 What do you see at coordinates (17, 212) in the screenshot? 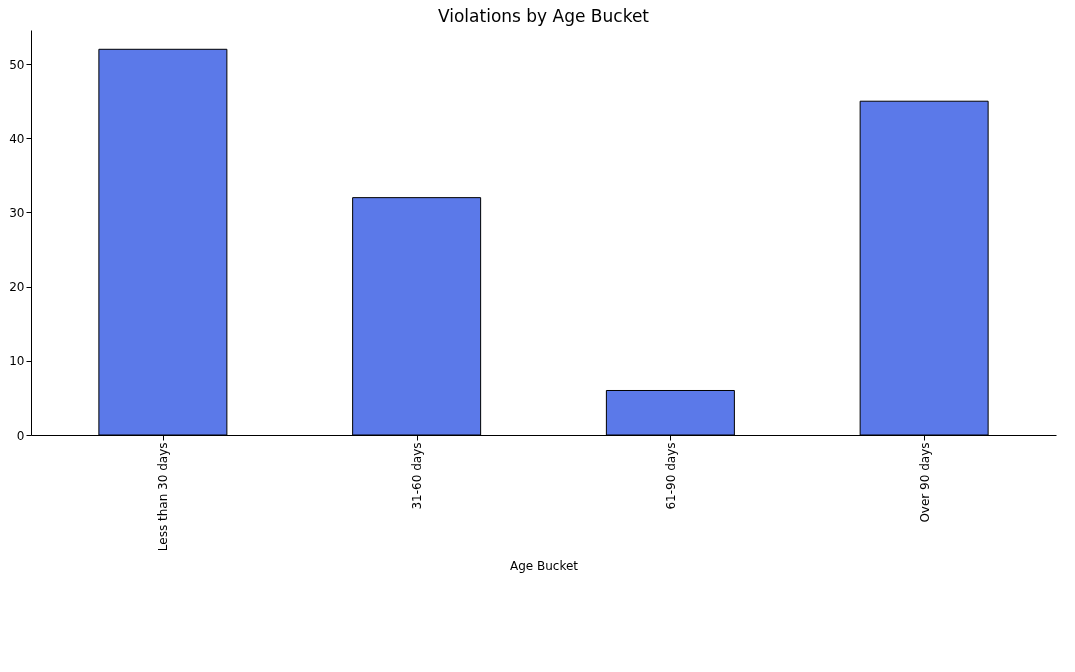
I see `y-tick-label: 30` at bounding box center [17, 212].